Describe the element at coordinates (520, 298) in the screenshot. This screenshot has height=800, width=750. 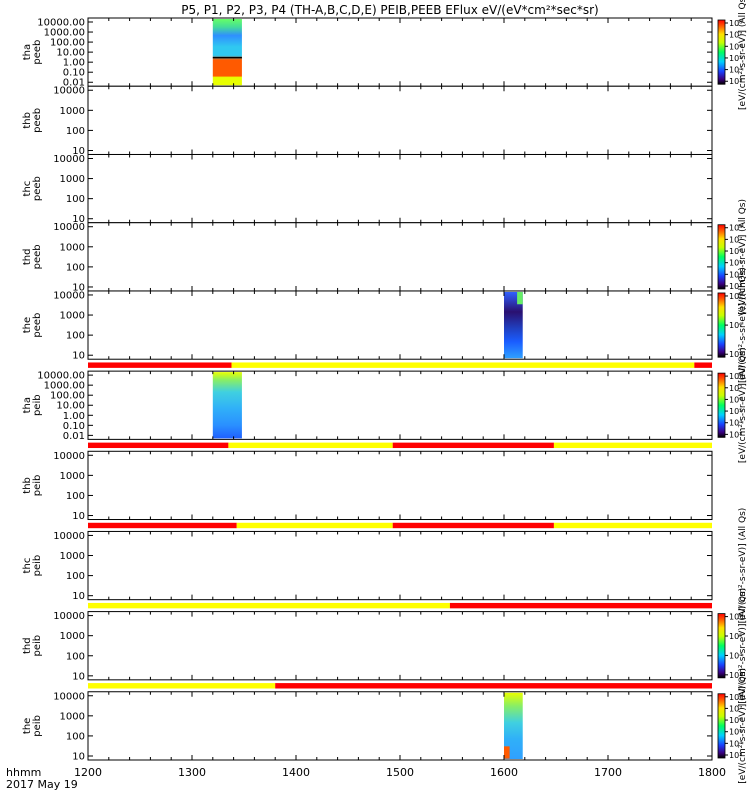
I see `spectrogram-block-top` at that location.